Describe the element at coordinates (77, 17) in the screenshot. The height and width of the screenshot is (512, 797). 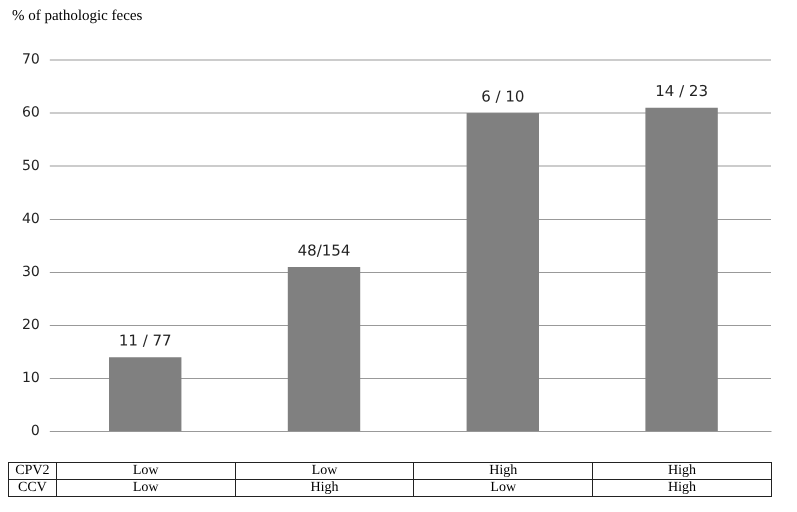
I see `y-axis-title: % of pathologic feces` at that location.